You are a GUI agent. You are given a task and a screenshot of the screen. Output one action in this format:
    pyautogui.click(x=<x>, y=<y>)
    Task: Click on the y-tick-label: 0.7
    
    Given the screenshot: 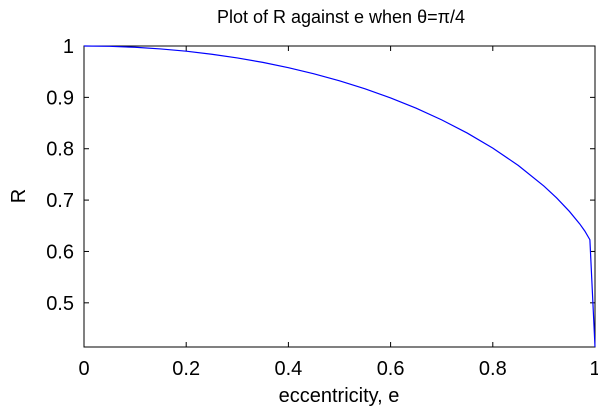 What is the action you would take?
    pyautogui.click(x=60, y=201)
    